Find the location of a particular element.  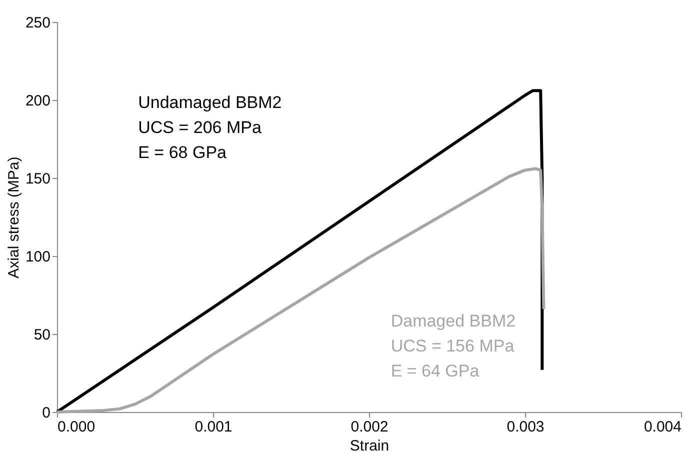

annotation: E = 64 GPa is located at coordinates (435, 371).